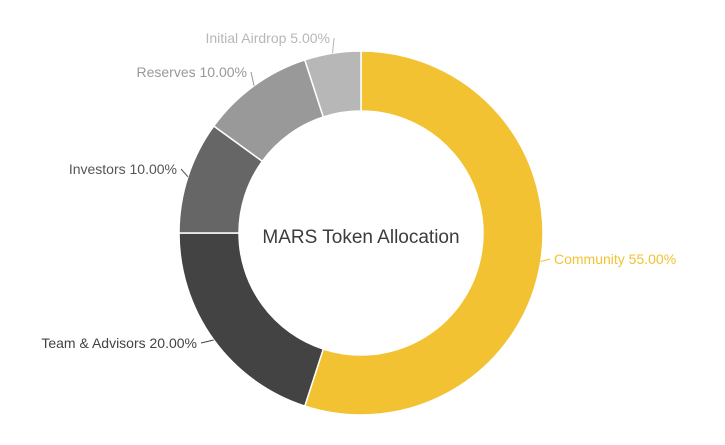 Image resolution: width=725 pixels, height=445 pixels. What do you see at coordinates (360, 237) in the screenshot?
I see `chart-title: MARS Token Allocation` at bounding box center [360, 237].